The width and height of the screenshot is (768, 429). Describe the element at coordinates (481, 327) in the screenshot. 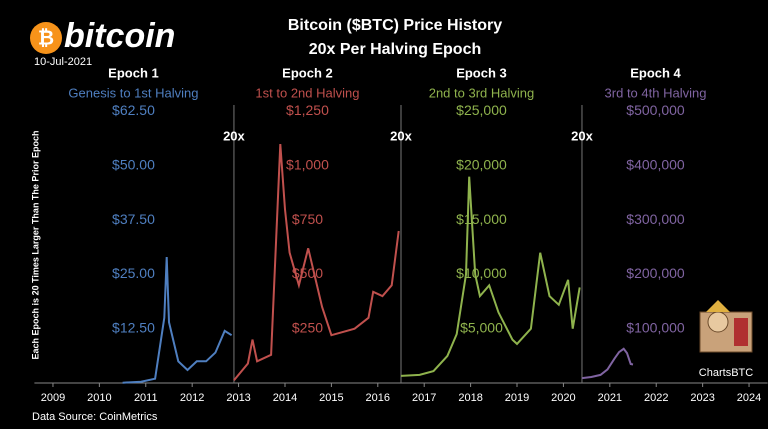

I see `y-tick-label: $5,000` at that location.